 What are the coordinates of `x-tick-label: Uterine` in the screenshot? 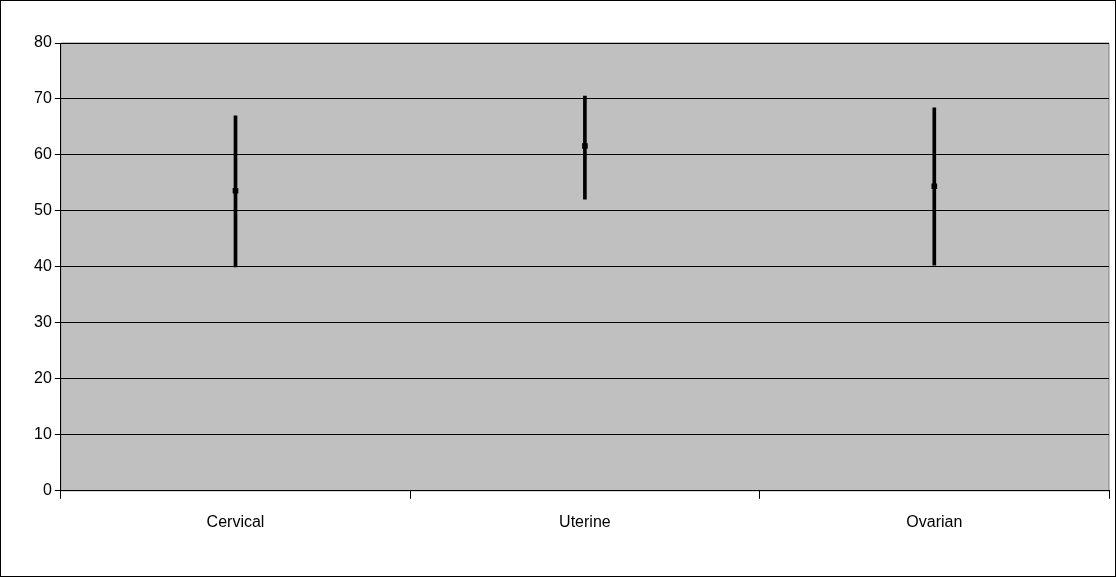 It's located at (585, 521).